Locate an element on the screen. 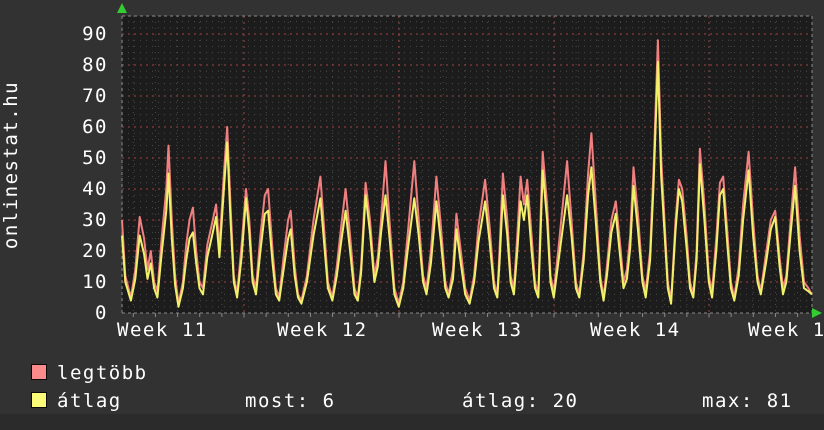 The width and height of the screenshot is (824, 430). x-axis-label: Week 12 is located at coordinates (322, 330).